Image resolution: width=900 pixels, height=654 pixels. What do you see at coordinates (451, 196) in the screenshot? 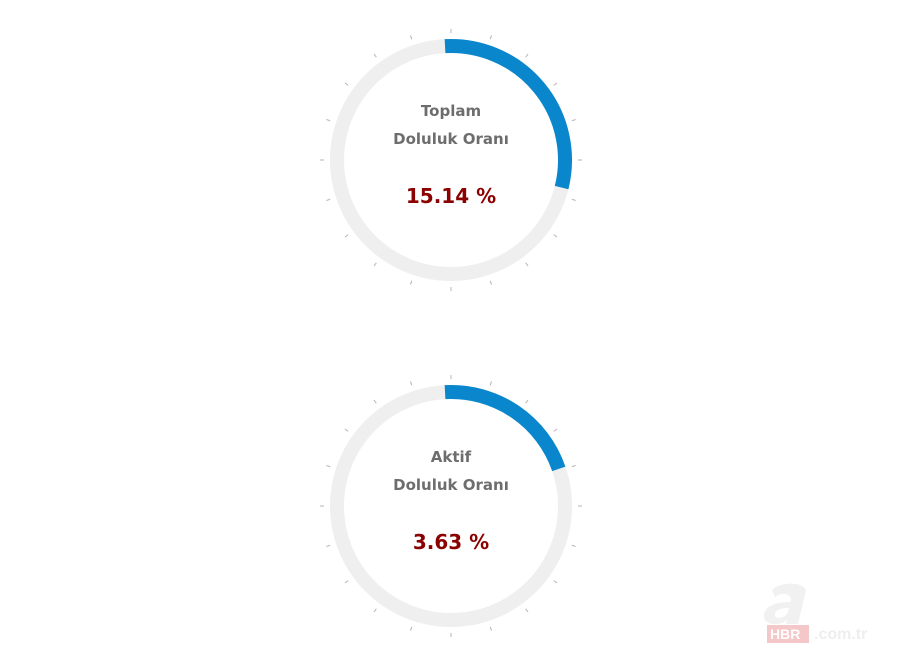
I see `gauge-value: 15.14 %` at bounding box center [451, 196].